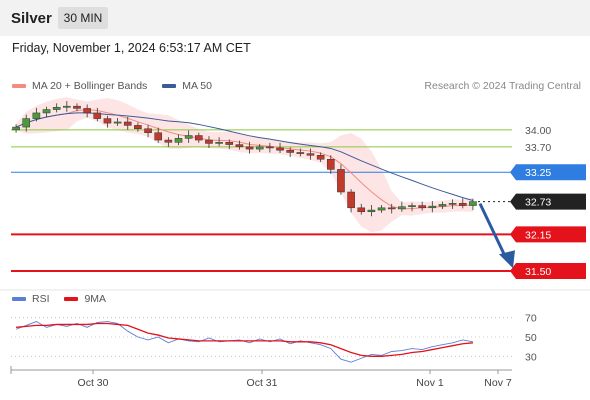 The height and width of the screenshot is (400, 590). I want to click on level-label-3: 32.73, so click(538, 203).